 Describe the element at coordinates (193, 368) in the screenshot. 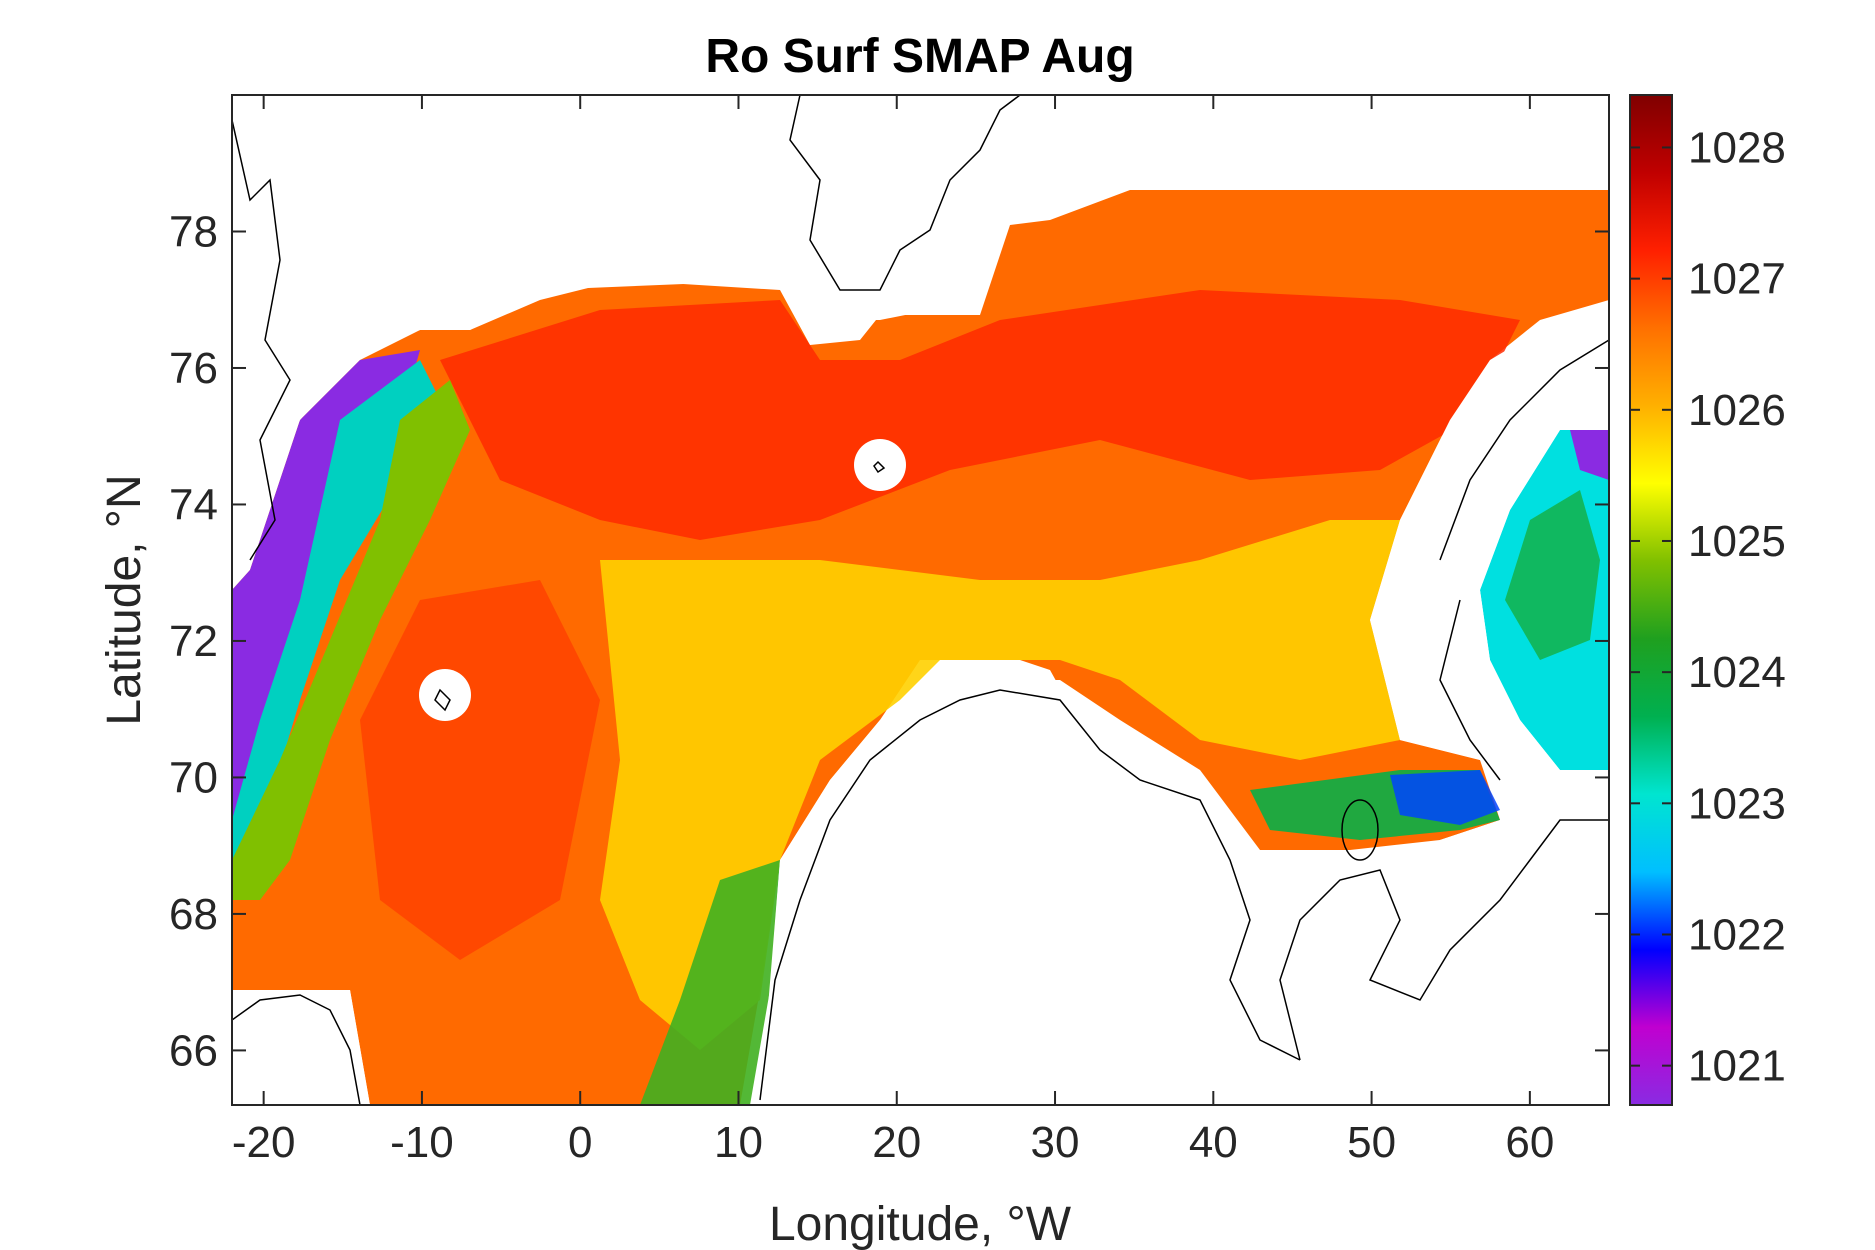

I see `y-tick-label: 76` at that location.